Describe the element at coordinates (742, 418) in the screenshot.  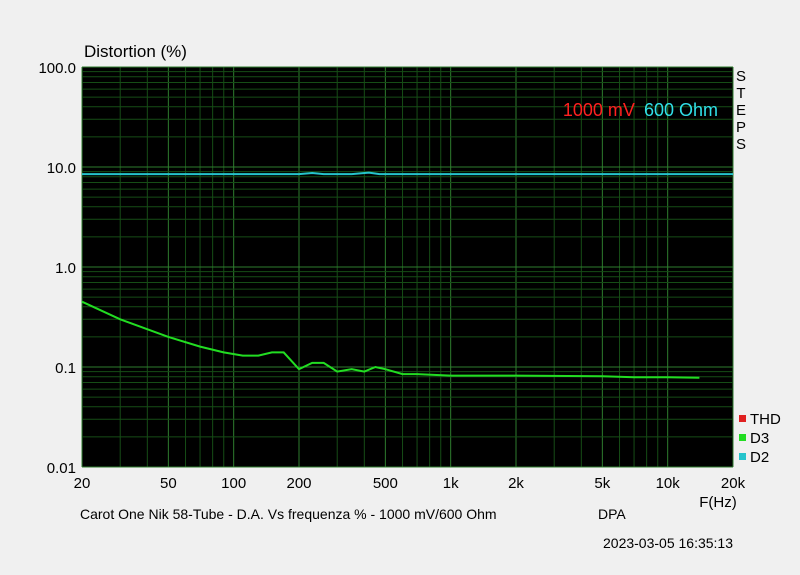
I see `legend-swatch-thd` at that location.